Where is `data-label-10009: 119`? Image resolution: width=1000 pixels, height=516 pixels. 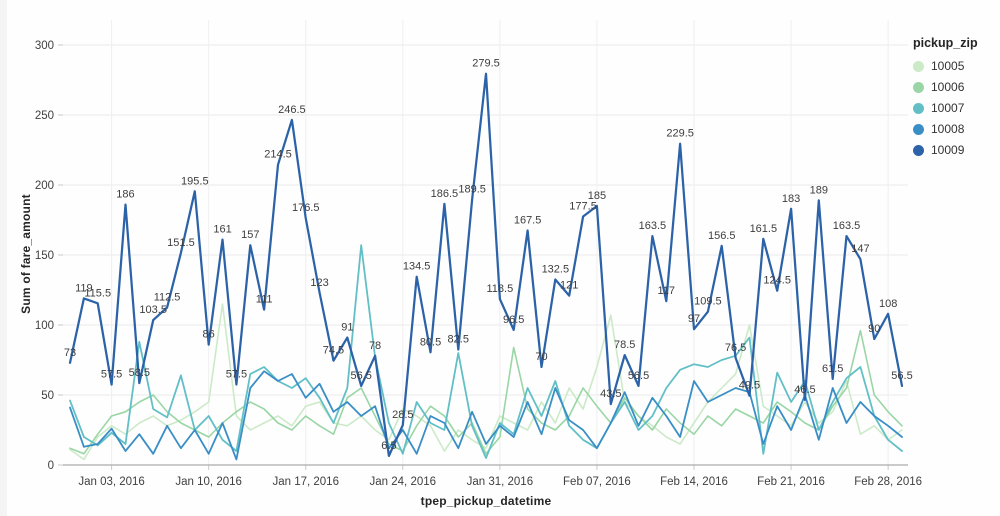 data-label-10009: 119 is located at coordinates (84, 288).